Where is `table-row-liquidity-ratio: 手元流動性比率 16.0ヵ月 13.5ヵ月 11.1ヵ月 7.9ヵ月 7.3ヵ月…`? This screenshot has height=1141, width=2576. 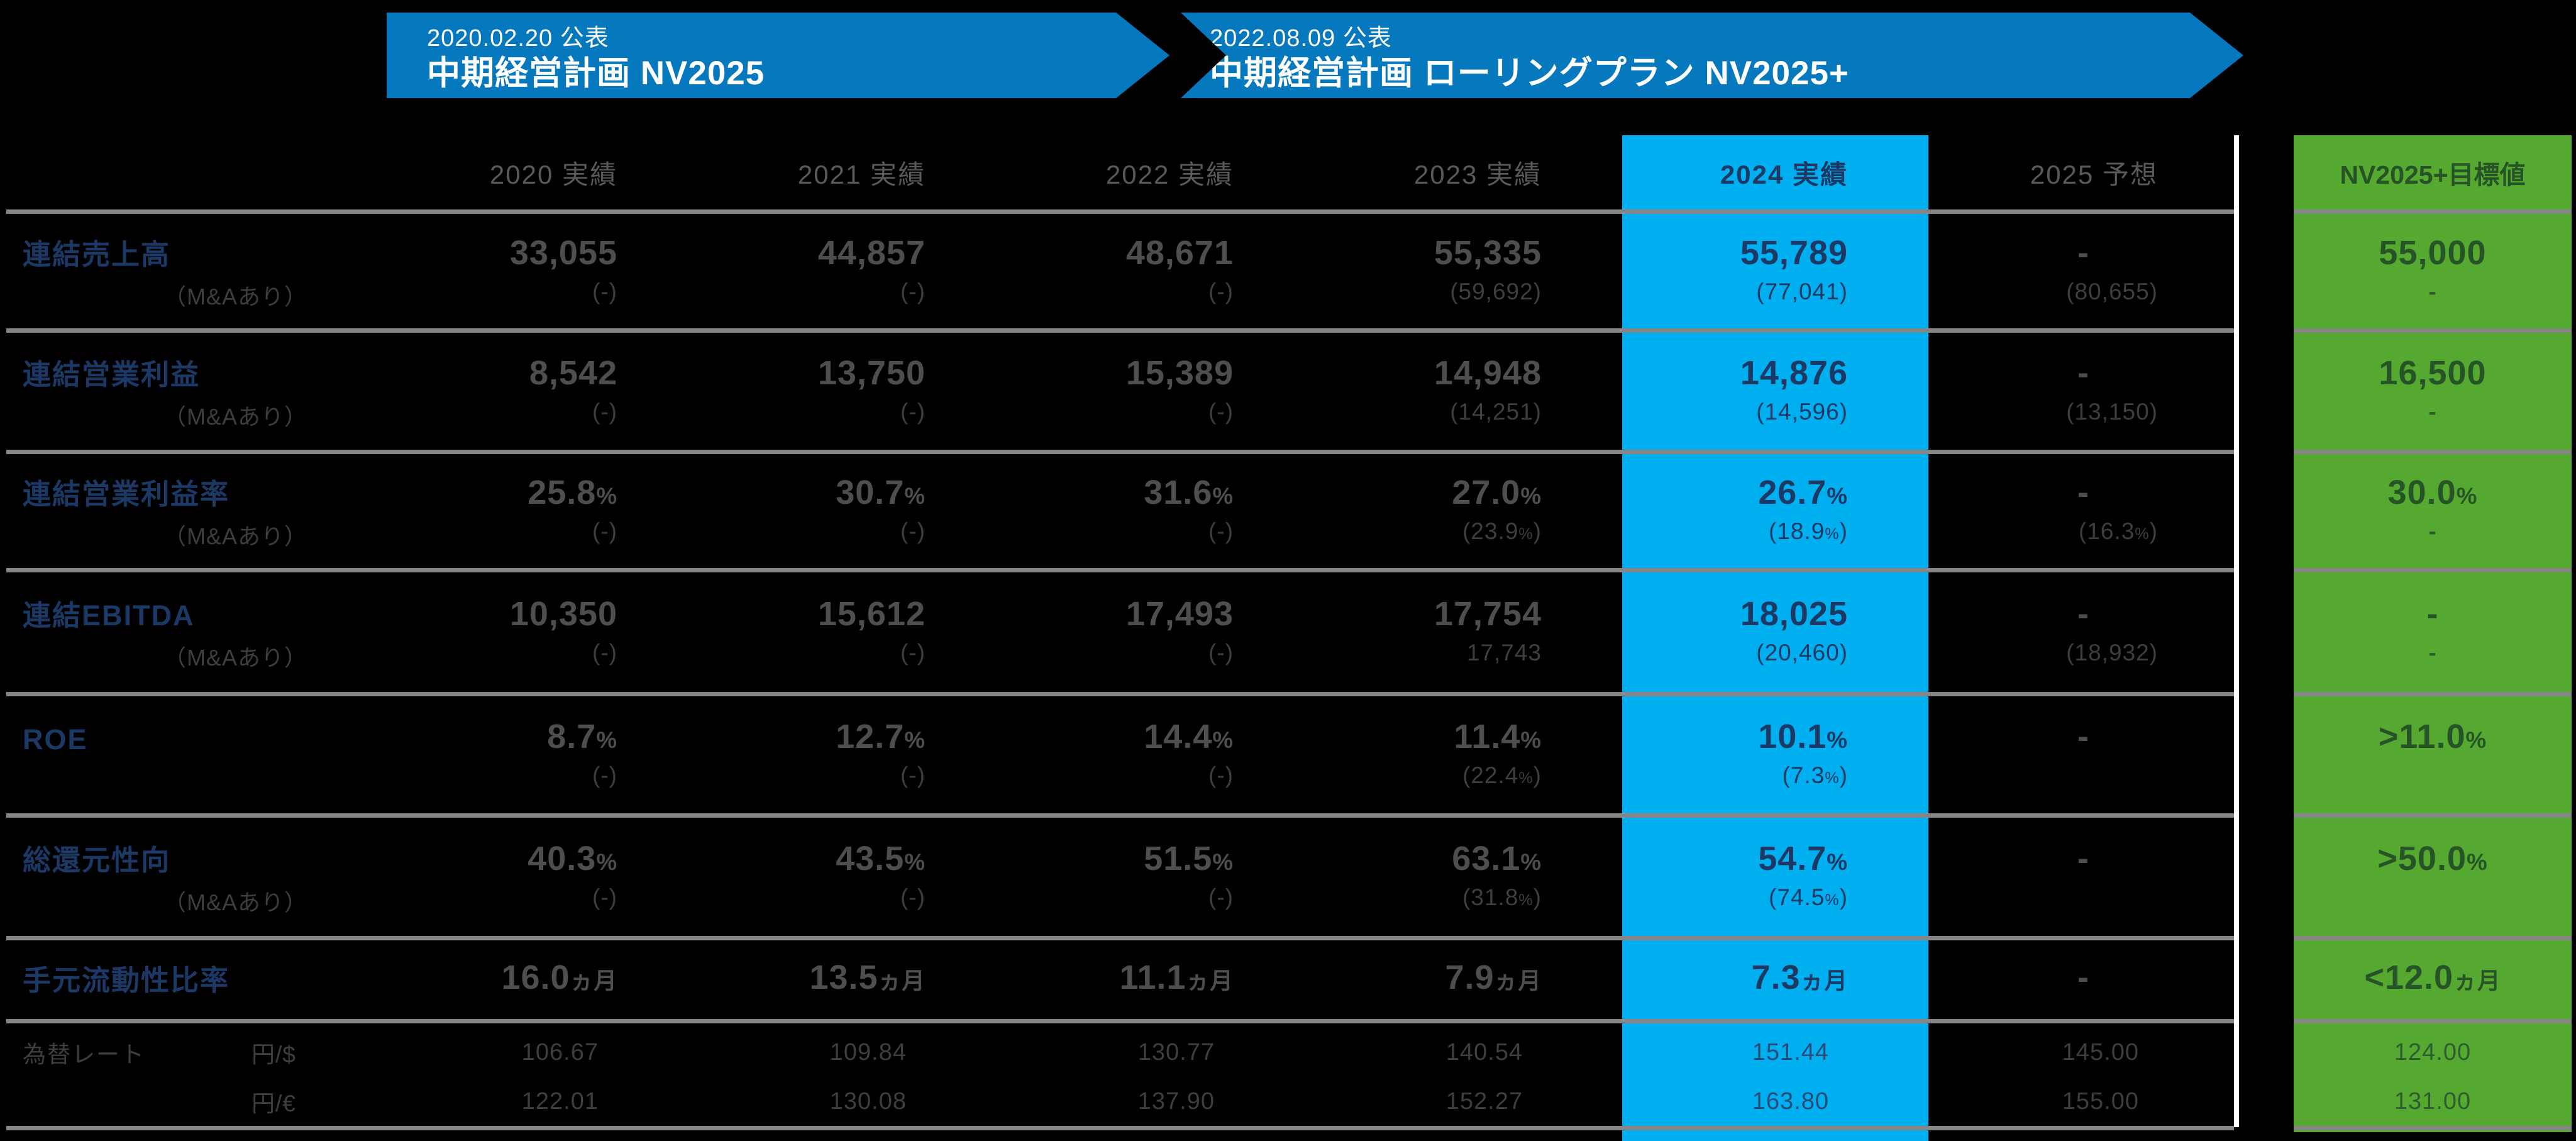 table-row-liquidity-ratio: 手元流動性比率 16.0ヵ月 13.5ヵ月 11.1ヵ月 7.9ヵ月 7.3ヵ月… is located at coordinates (1288, 978).